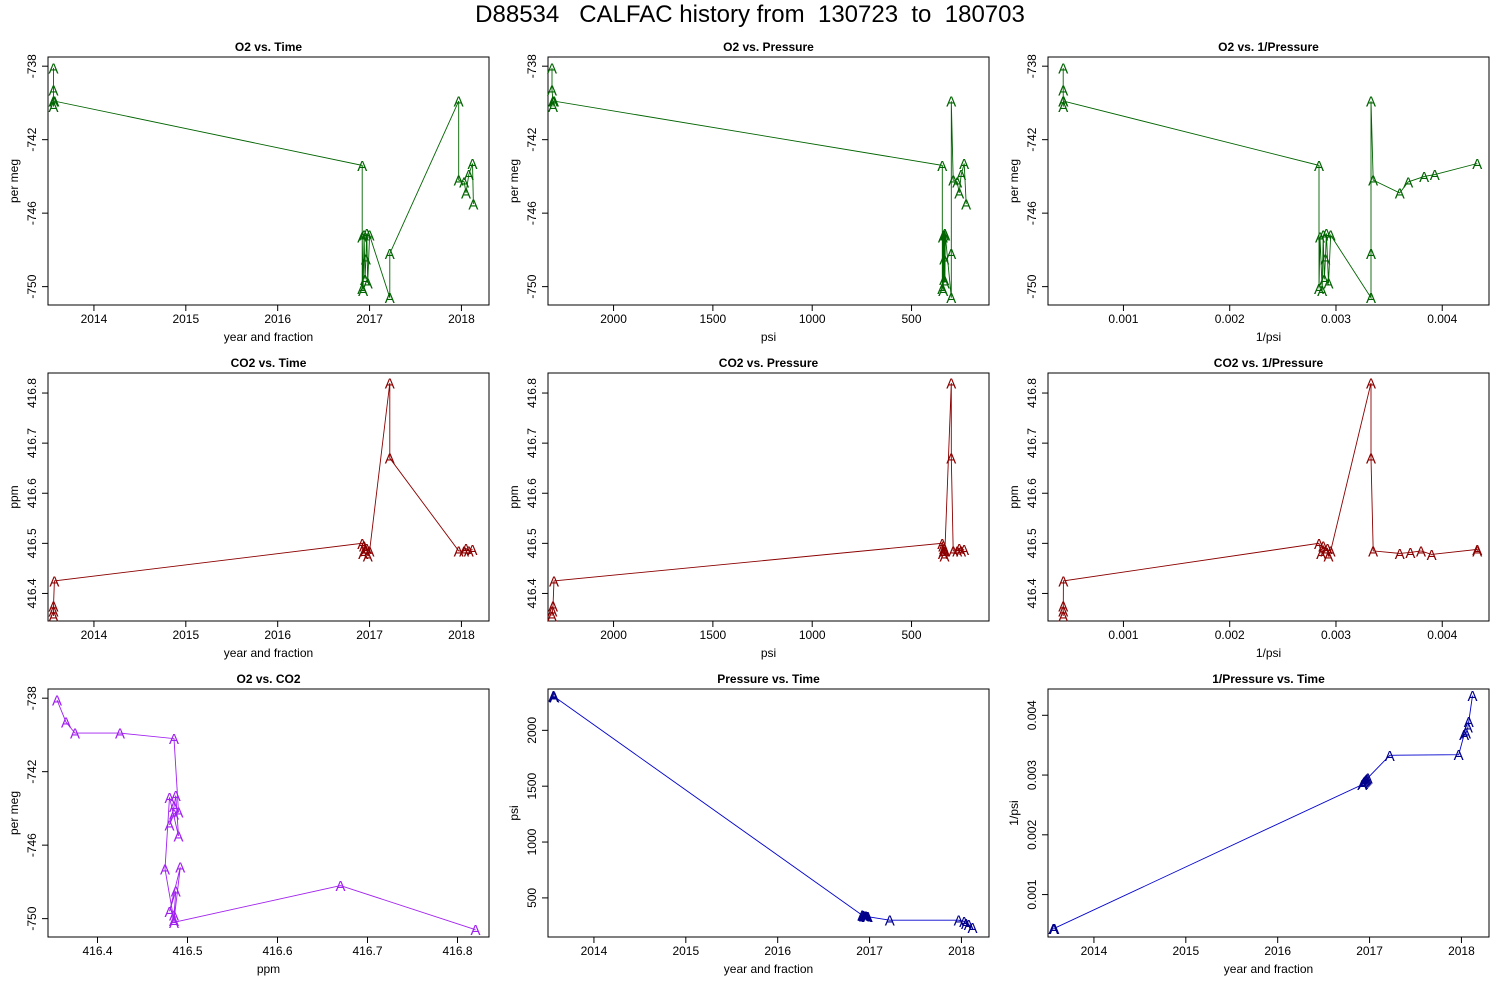 Image resolution: width=1500 pixels, height=1000 pixels. Describe the element at coordinates (768, 969) in the screenshot. I see `x-axis-label: year and fraction` at that location.